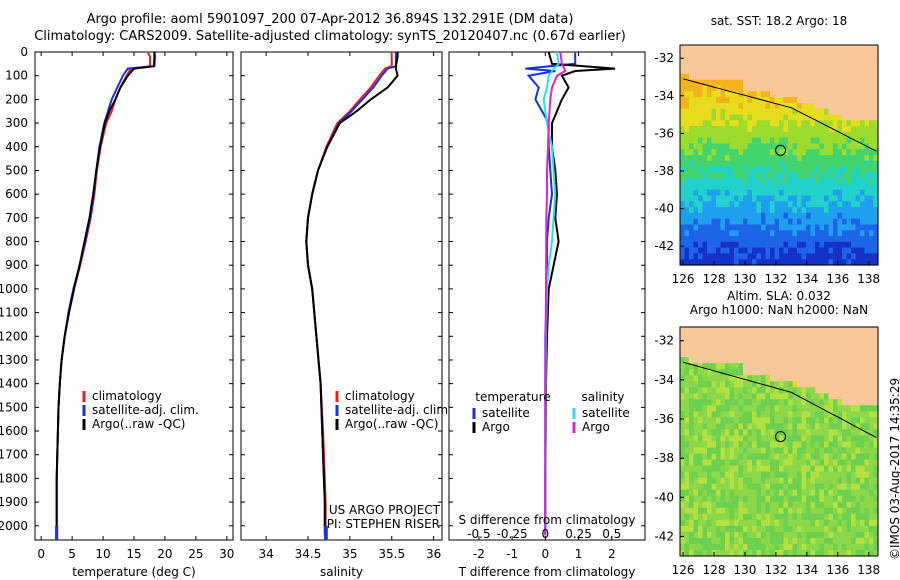 The height and width of the screenshot is (580, 900). I want to click on map-y-tick-label: -36, so click(664, 419).